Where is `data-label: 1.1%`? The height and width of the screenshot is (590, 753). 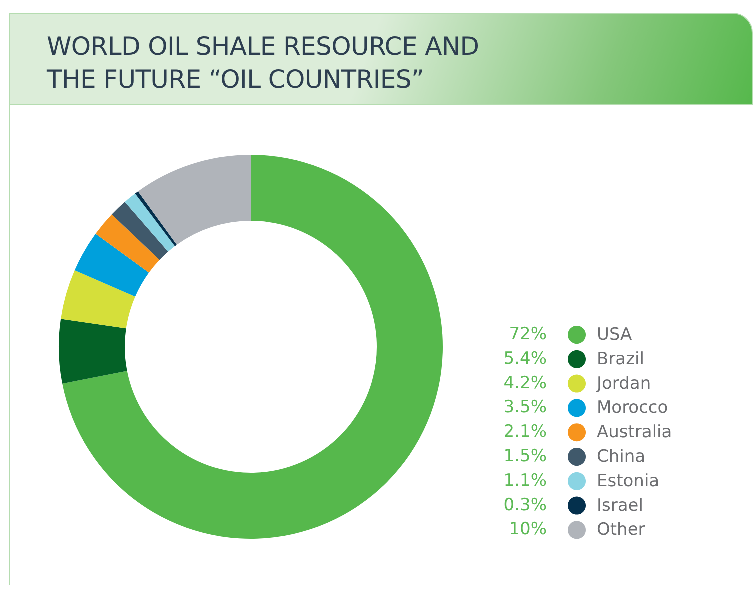
data-label: 1.1% is located at coordinates (525, 480).